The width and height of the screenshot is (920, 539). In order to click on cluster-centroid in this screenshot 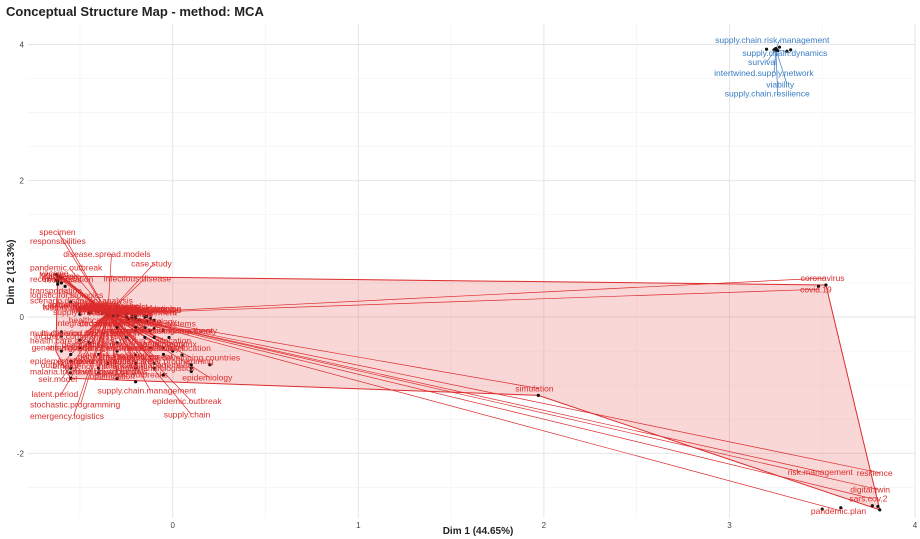, I will do `click(107, 313)`.